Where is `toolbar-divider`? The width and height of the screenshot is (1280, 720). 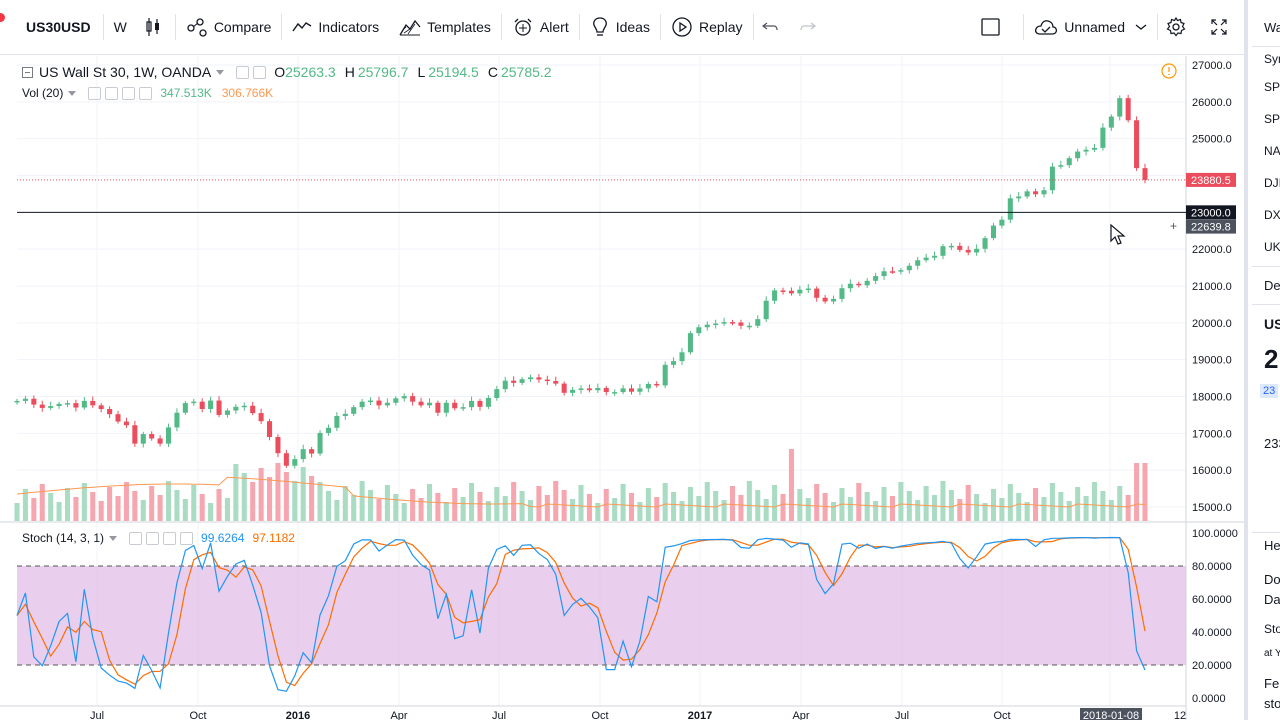 toolbar-divider is located at coordinates (501, 27).